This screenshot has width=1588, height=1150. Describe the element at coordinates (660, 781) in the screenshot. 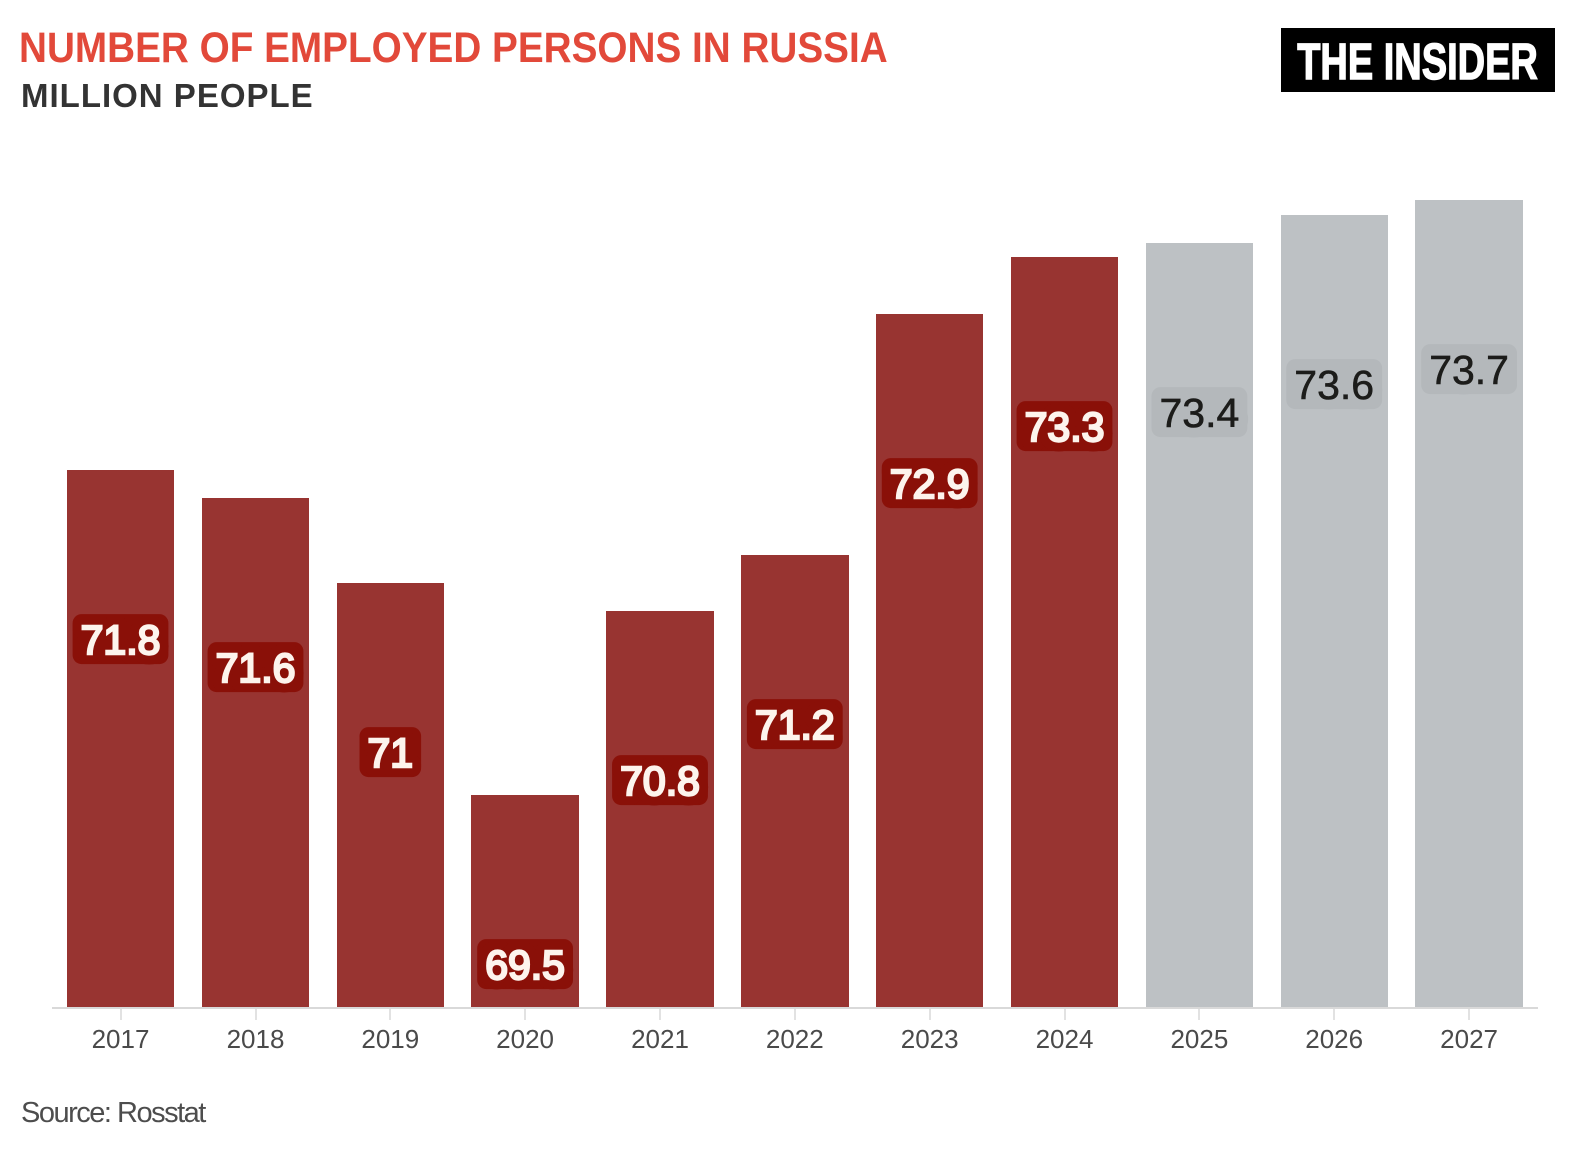

I see `svg-text: 70.8` at that location.